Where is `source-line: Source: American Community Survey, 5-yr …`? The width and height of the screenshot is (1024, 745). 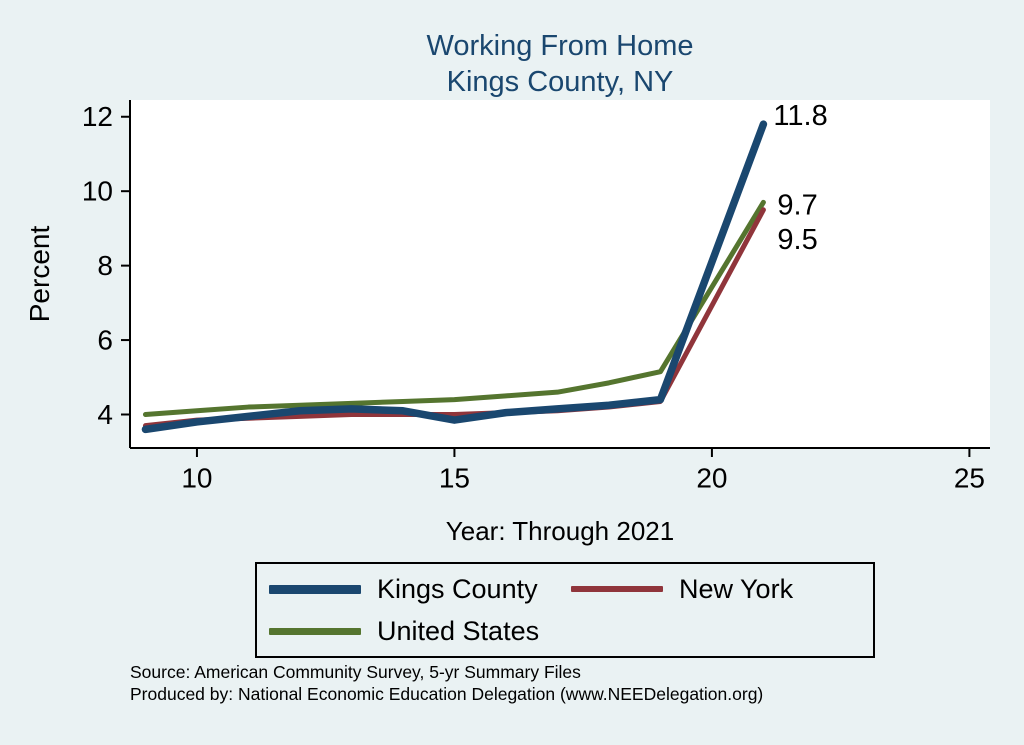
source-line: Source: American Community Survey, 5-yr … is located at coordinates (355, 672).